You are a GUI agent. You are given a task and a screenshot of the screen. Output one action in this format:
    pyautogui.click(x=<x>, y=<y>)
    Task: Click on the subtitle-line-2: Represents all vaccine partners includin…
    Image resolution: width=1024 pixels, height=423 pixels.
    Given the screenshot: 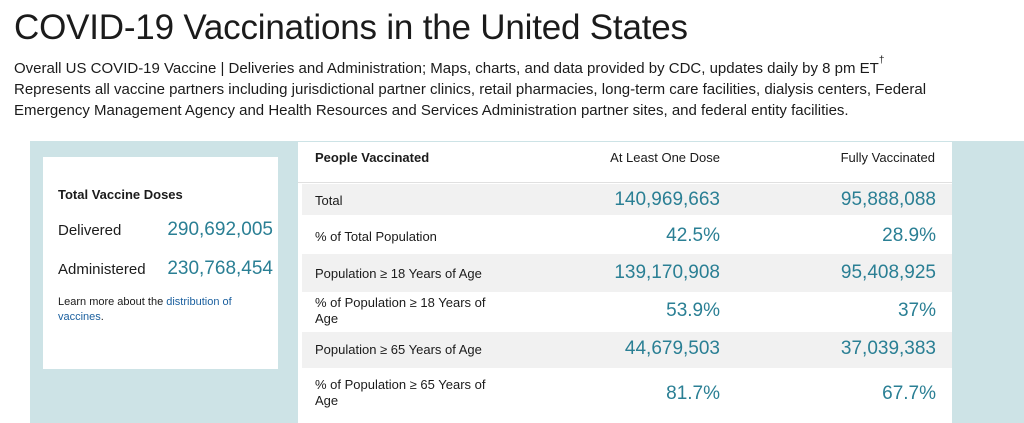 What is the action you would take?
    pyautogui.click(x=470, y=89)
    